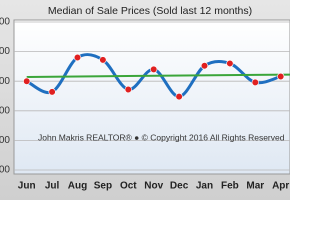 Image resolution: width=320 pixels, height=240 pixels. Describe the element at coordinates (230, 186) in the screenshot. I see `x-tick-label: Feb` at that location.